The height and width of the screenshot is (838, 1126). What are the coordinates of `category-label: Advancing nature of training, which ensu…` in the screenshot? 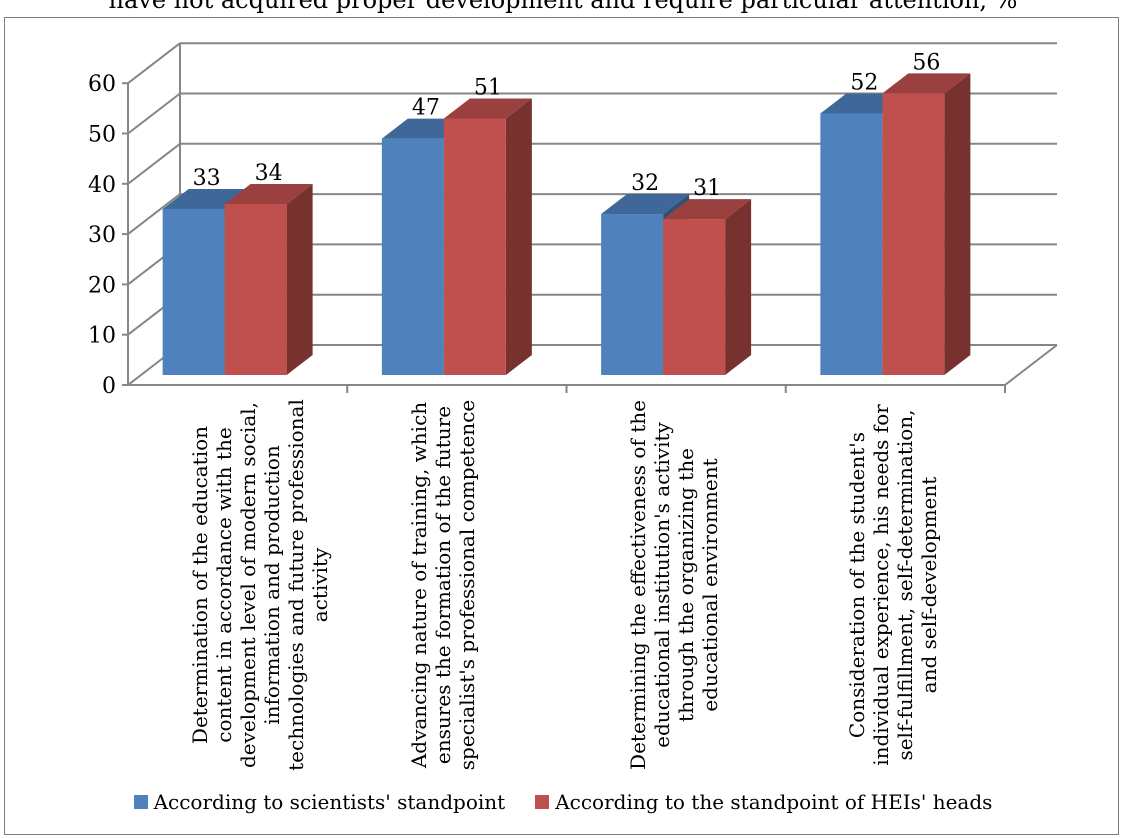 It's located at (442, 585).